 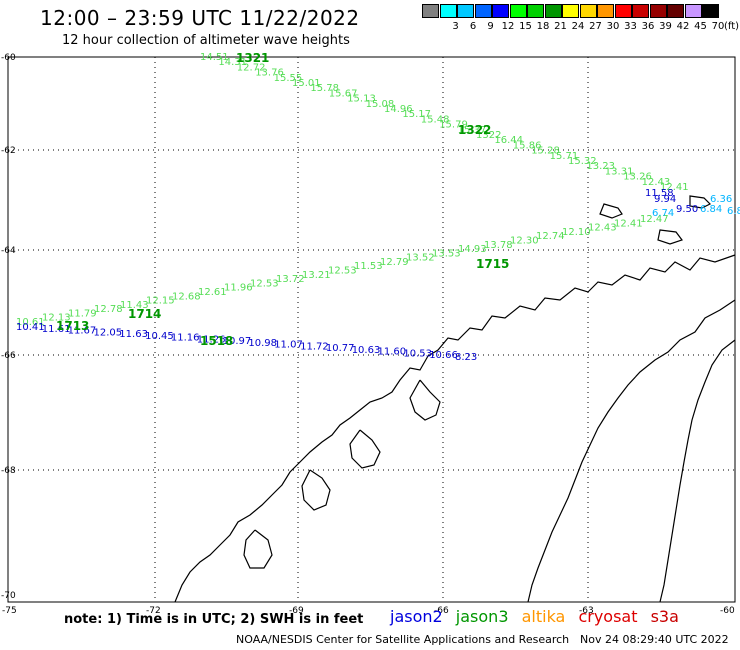 I want to click on legend-label: 45, so click(x=700, y=26).